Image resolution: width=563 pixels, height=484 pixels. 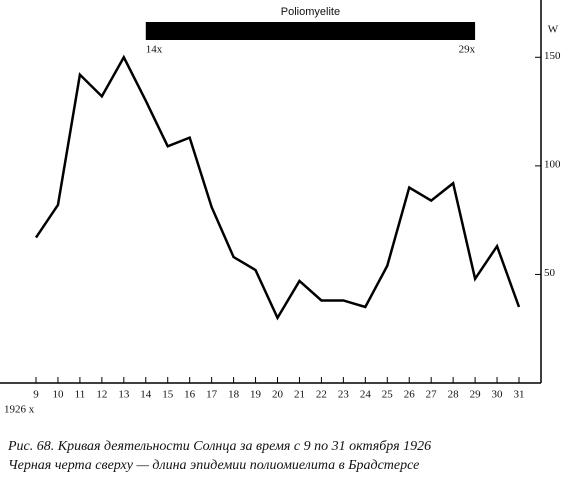 What do you see at coordinates (519, 395) in the screenshot?
I see `x-tick-label: 31` at bounding box center [519, 395].